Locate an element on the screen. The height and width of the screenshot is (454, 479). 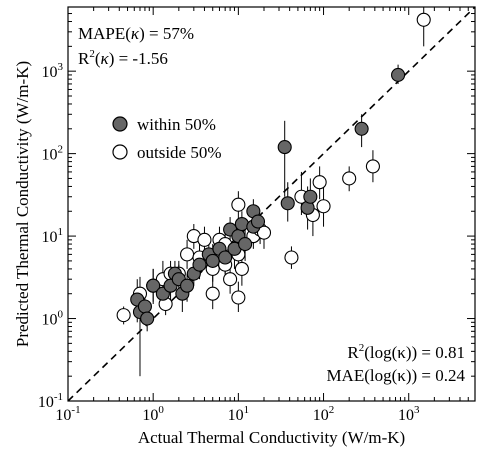
r2-log-suffix: (log(κ)) = 0.81 is located at coordinates (414, 352).